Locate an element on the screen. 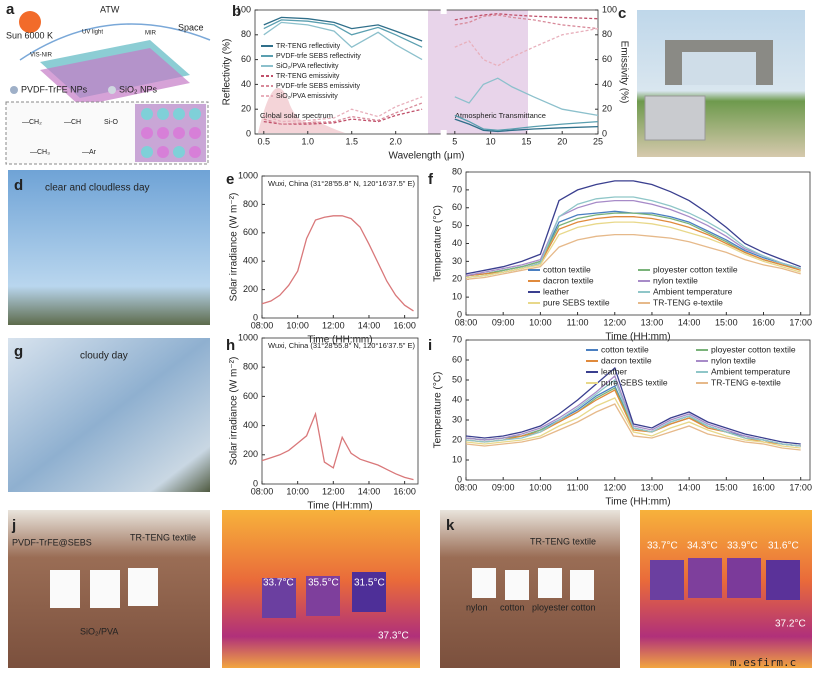 The height and width of the screenshot is (679, 829). panel-label: b is located at coordinates (236, 11).